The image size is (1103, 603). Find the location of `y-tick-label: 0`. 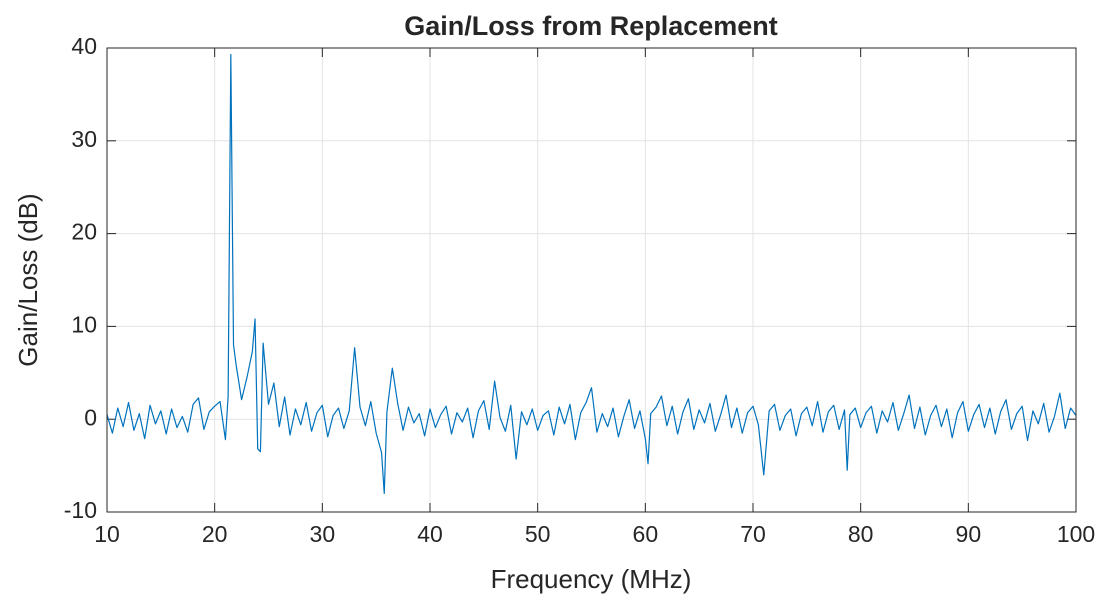

y-tick-label: 0 is located at coordinates (90, 417).